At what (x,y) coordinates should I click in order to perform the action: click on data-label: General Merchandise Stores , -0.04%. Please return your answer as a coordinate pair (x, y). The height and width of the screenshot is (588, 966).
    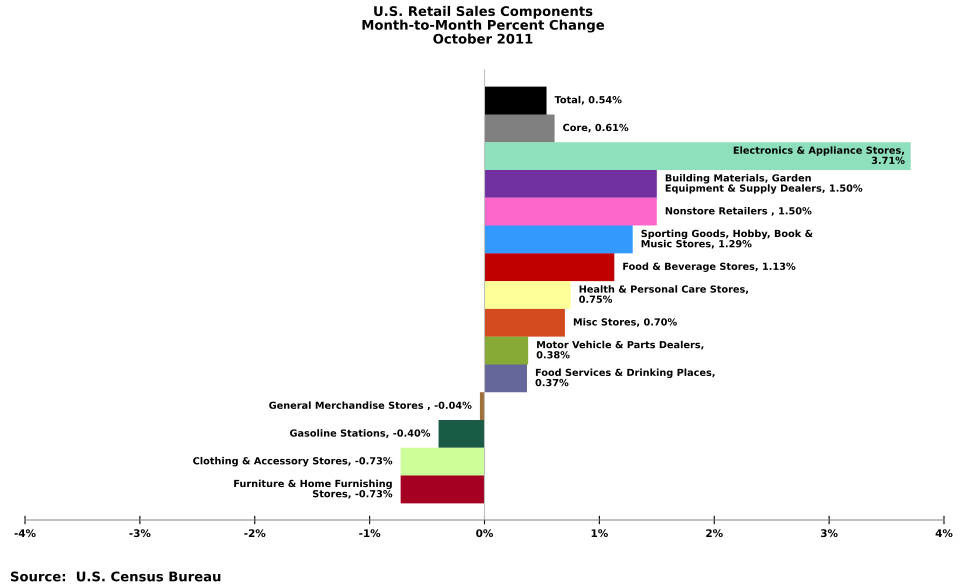
    Looking at the image, I should click on (370, 405).